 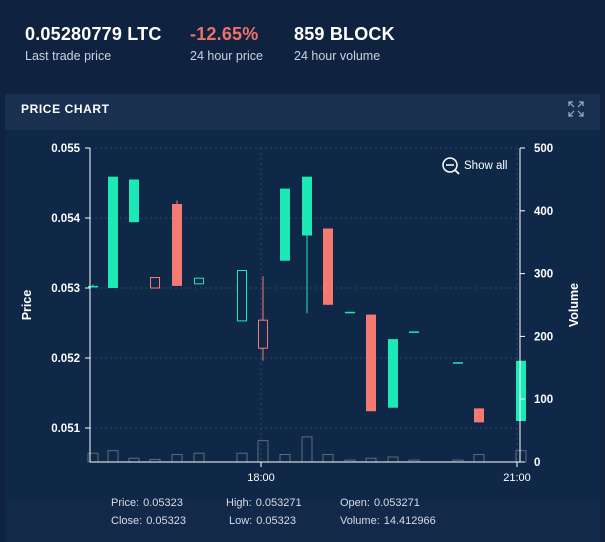 I want to click on show-all-button: Show all, so click(x=474, y=166).